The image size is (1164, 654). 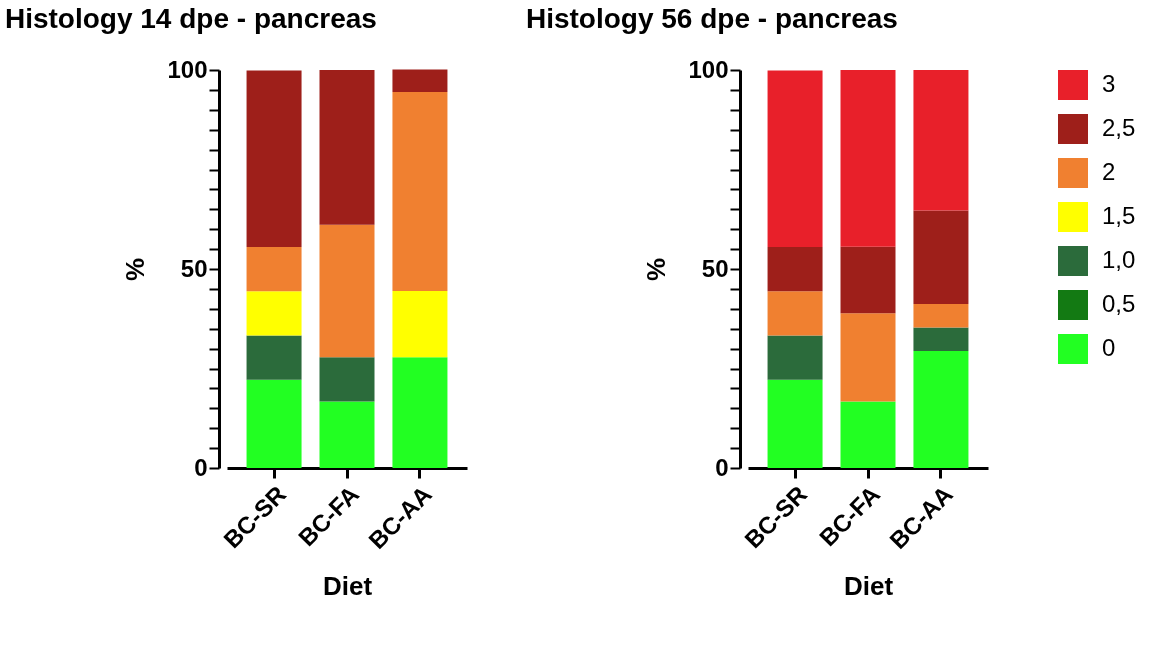 I want to click on legend-label: 2, so click(x=1109, y=171).